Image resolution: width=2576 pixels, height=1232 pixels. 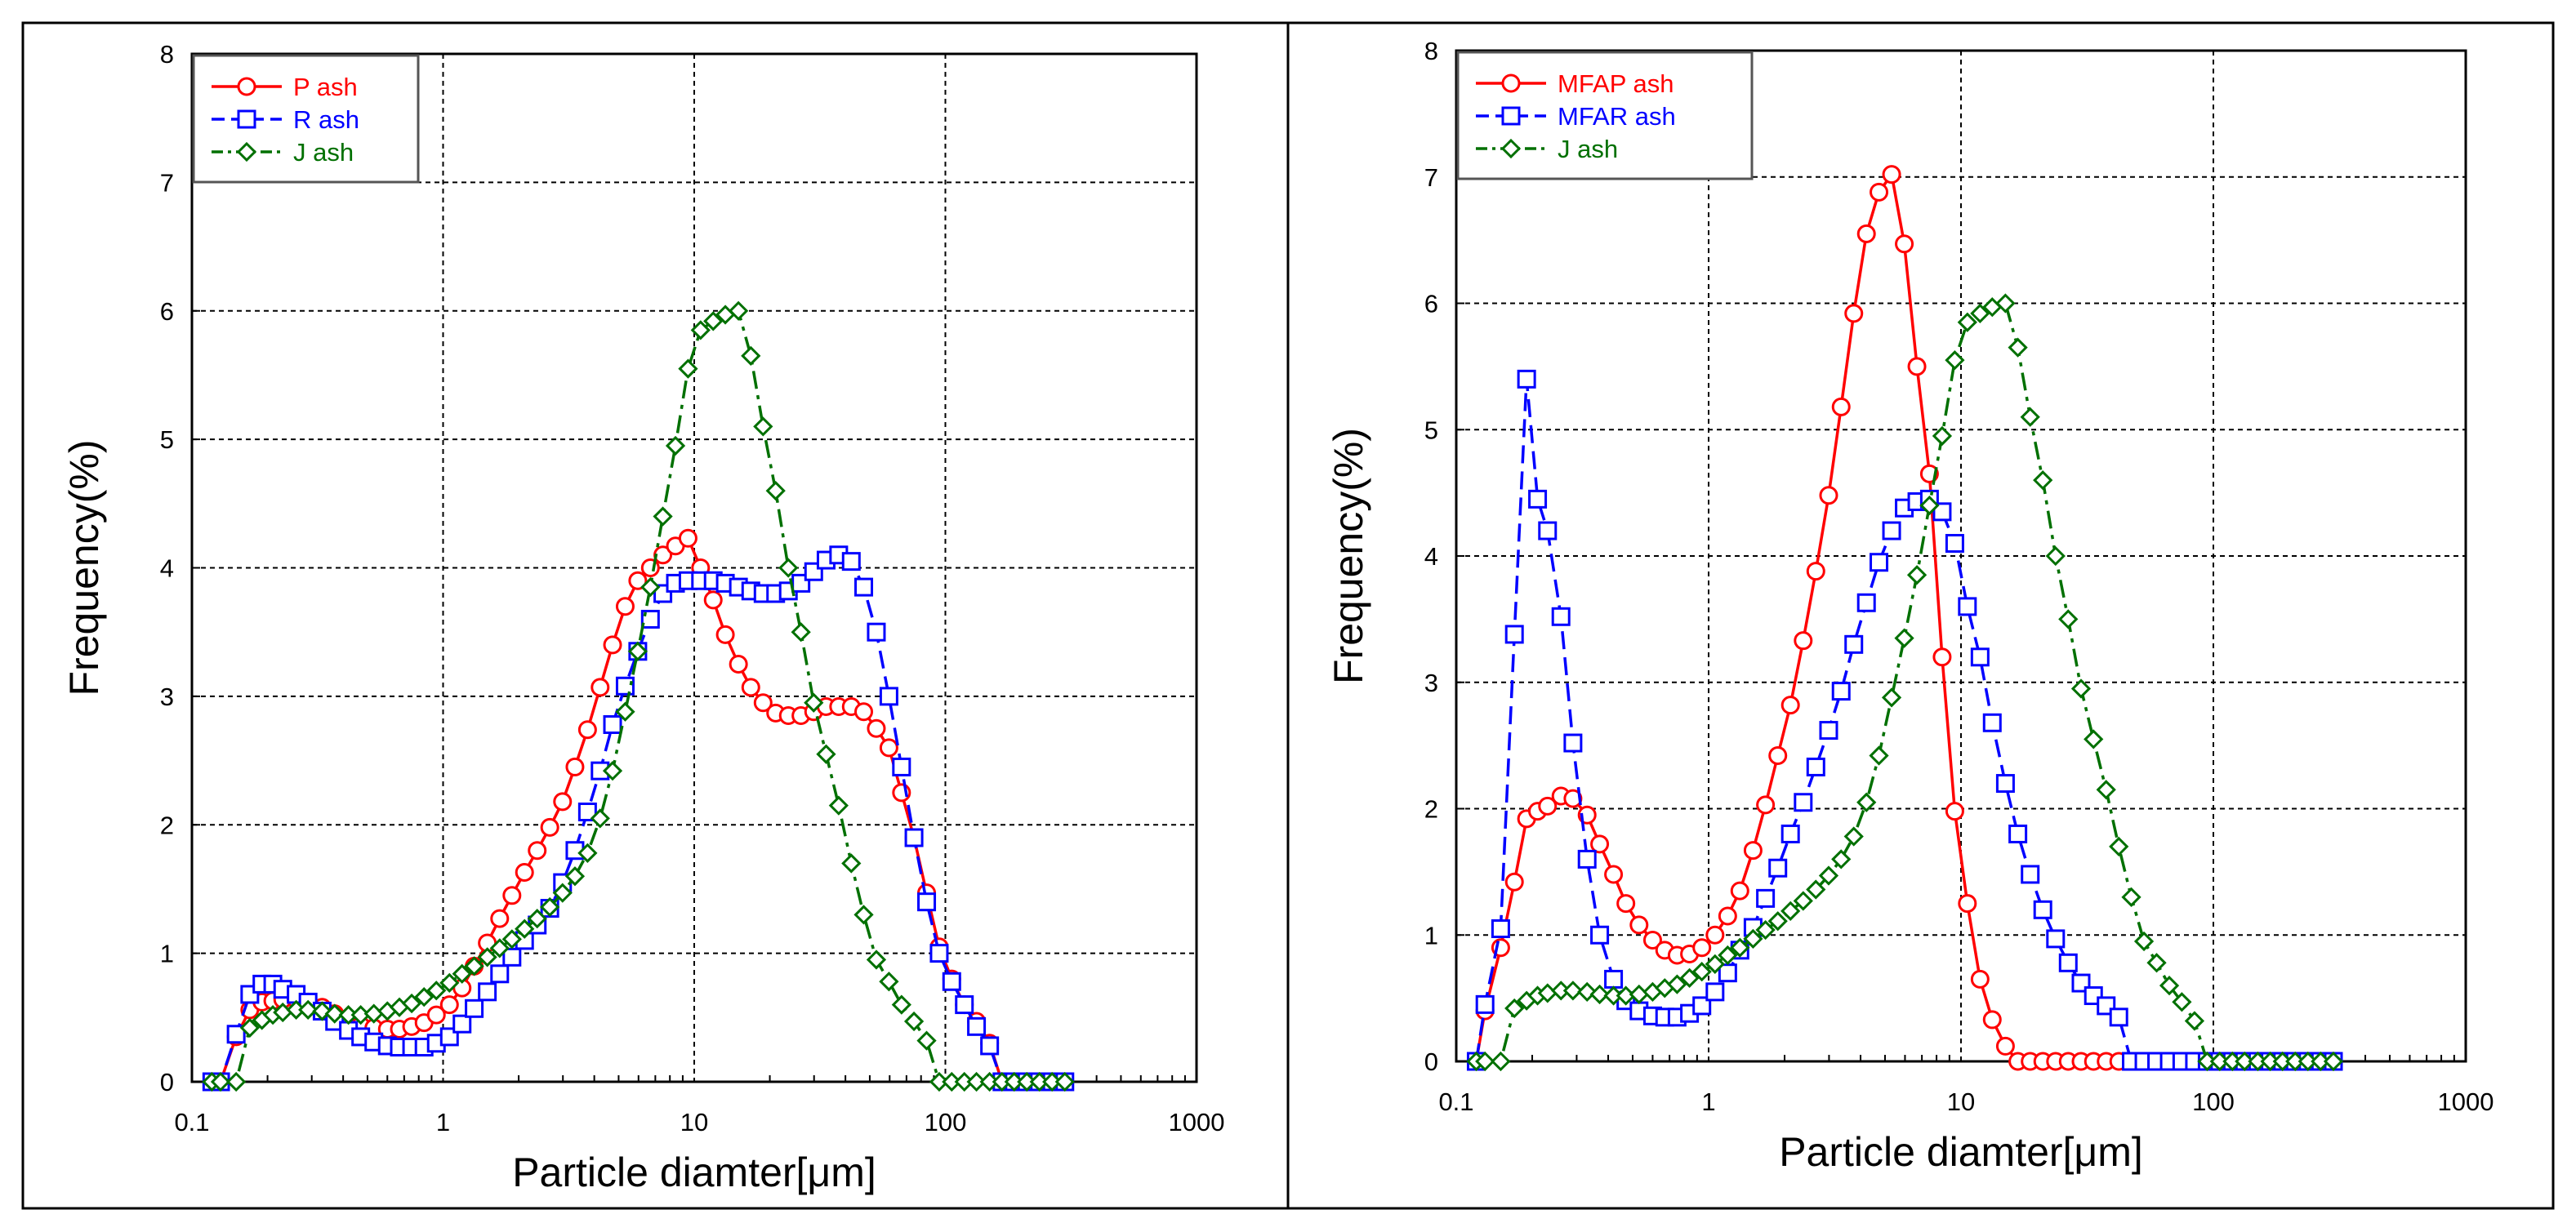 What do you see at coordinates (167, 183) in the screenshot?
I see `y-tick-label: 7` at bounding box center [167, 183].